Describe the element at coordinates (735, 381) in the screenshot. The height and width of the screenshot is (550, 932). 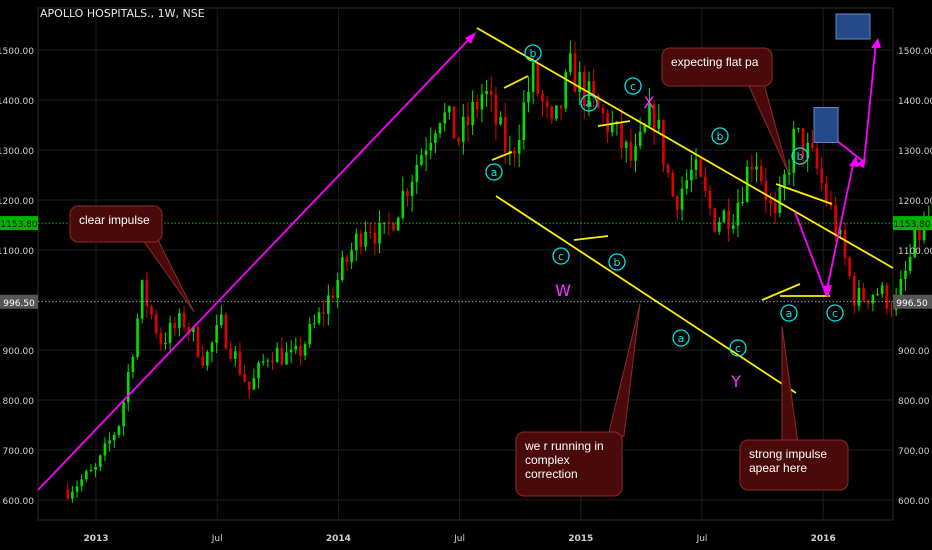
I see `wxy-label: Y` at that location.